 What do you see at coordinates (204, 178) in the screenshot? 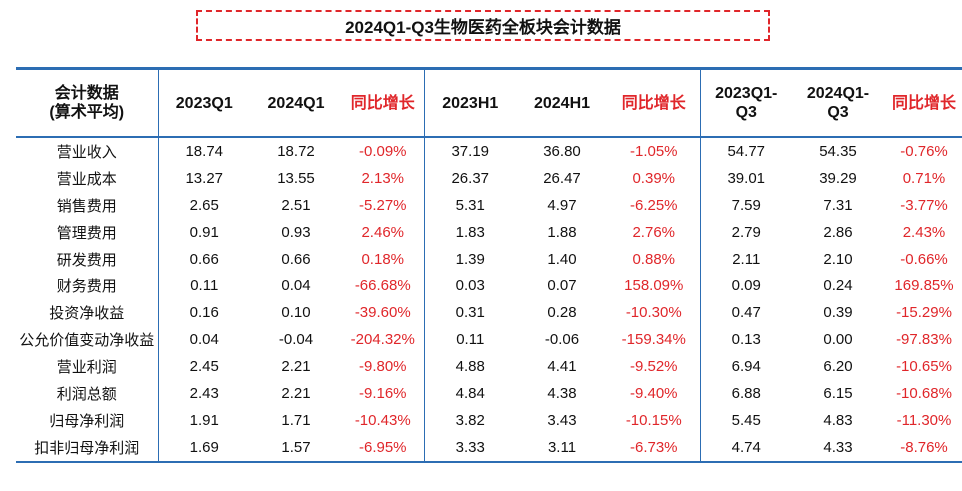
I see `value-cell: 13.27` at bounding box center [204, 178].